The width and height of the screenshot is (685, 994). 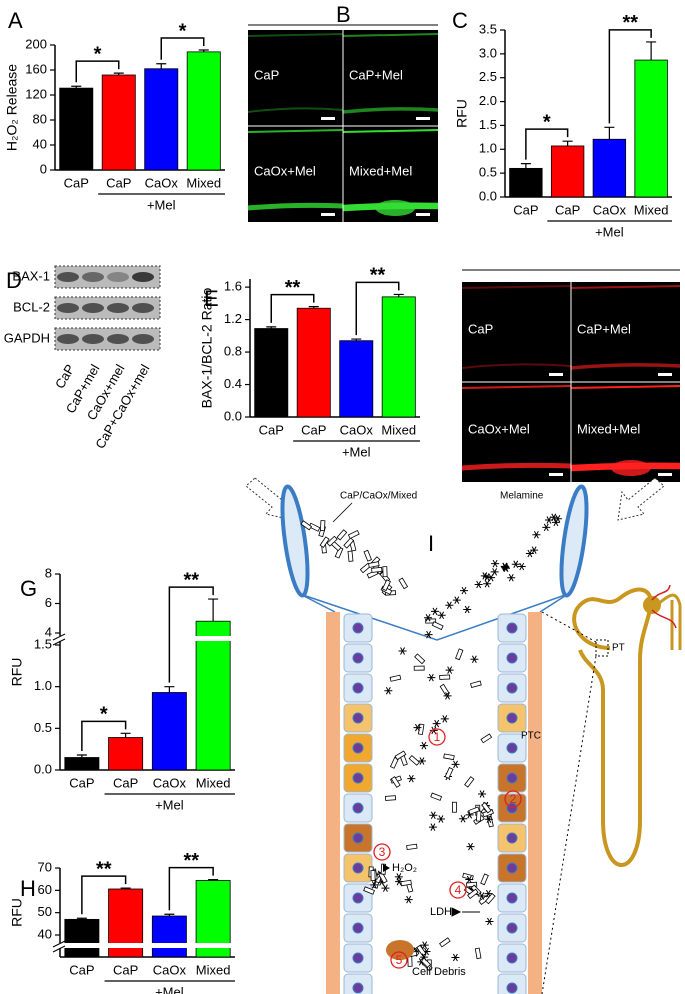 What do you see at coordinates (437, 737) in the screenshot?
I see `step-marker` at bounding box center [437, 737].